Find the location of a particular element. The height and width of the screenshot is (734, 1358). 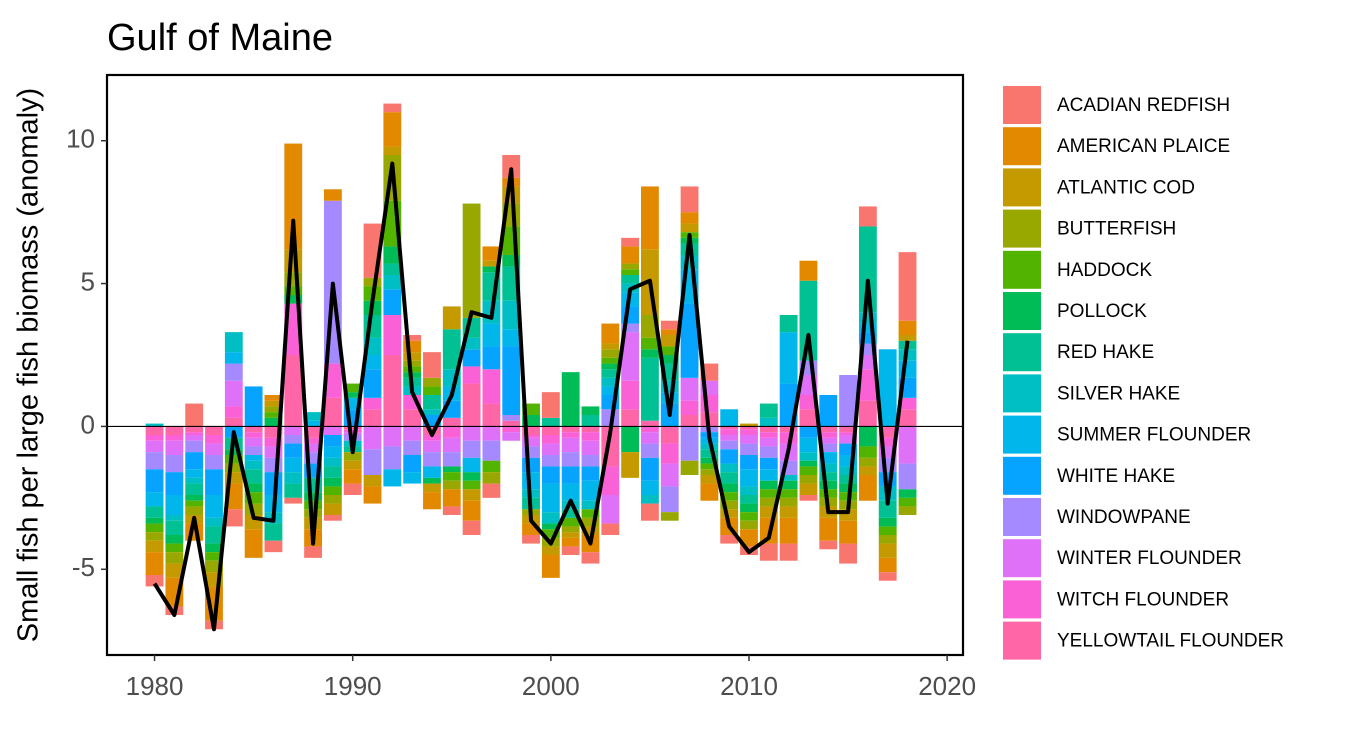

legend-label: YELLOWTAIL FLOUNDER is located at coordinates (1170, 641).